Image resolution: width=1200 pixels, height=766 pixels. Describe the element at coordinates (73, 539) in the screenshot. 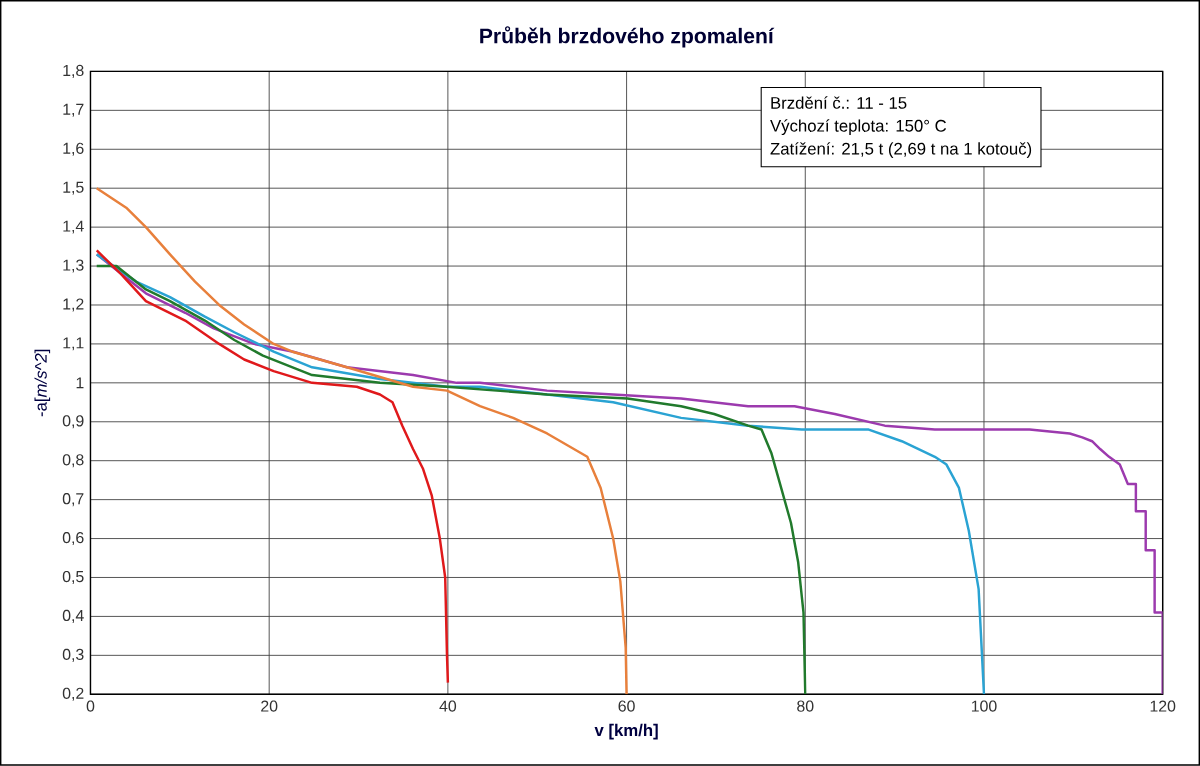

I see `y-tick-label: 0,6` at that location.